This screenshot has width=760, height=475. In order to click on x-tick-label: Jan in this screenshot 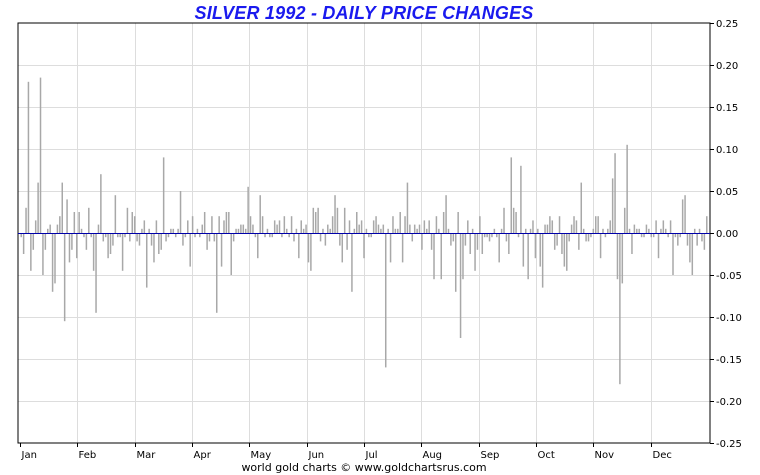, I will do `click(29, 455)`.